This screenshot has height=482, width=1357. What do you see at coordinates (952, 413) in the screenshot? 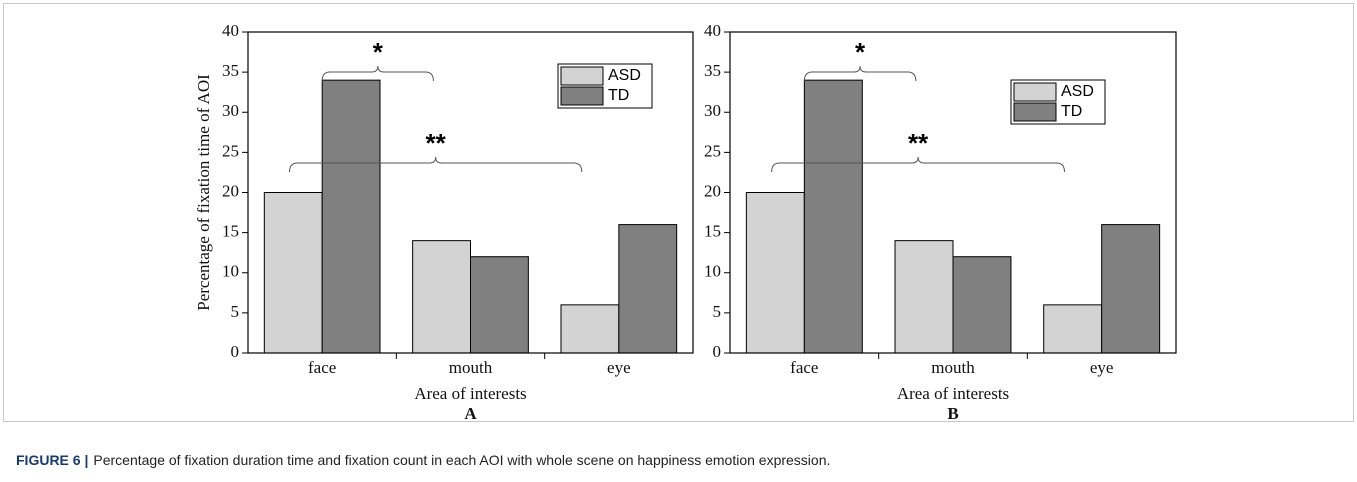
I see `panel-label: B` at bounding box center [952, 413].